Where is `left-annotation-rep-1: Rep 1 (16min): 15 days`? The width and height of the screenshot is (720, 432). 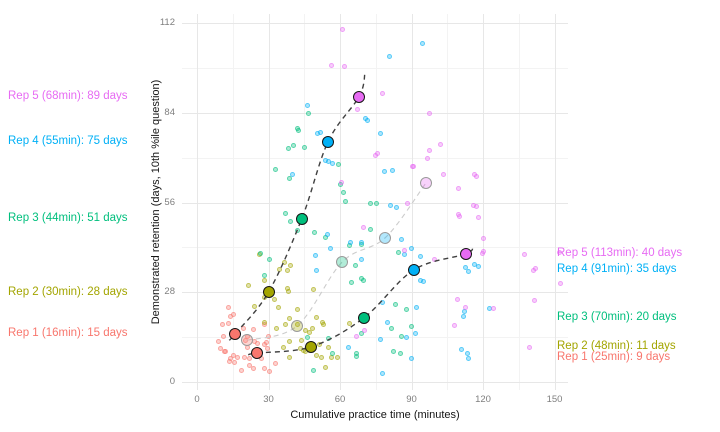 left-annotation-rep-1: Rep 1 (16min): 15 days is located at coordinates (68, 333).